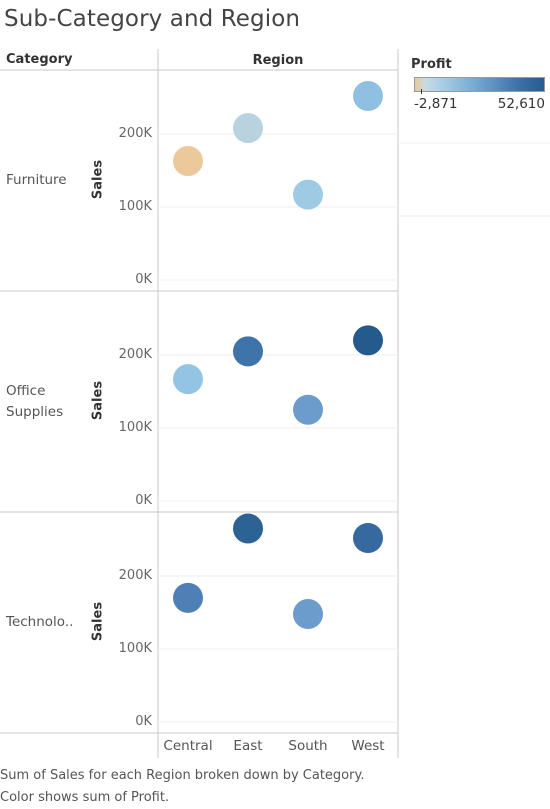  Describe the element at coordinates (135, 354) in the screenshot. I see `y-tick-label-office-supplies-2: 200K` at that location.